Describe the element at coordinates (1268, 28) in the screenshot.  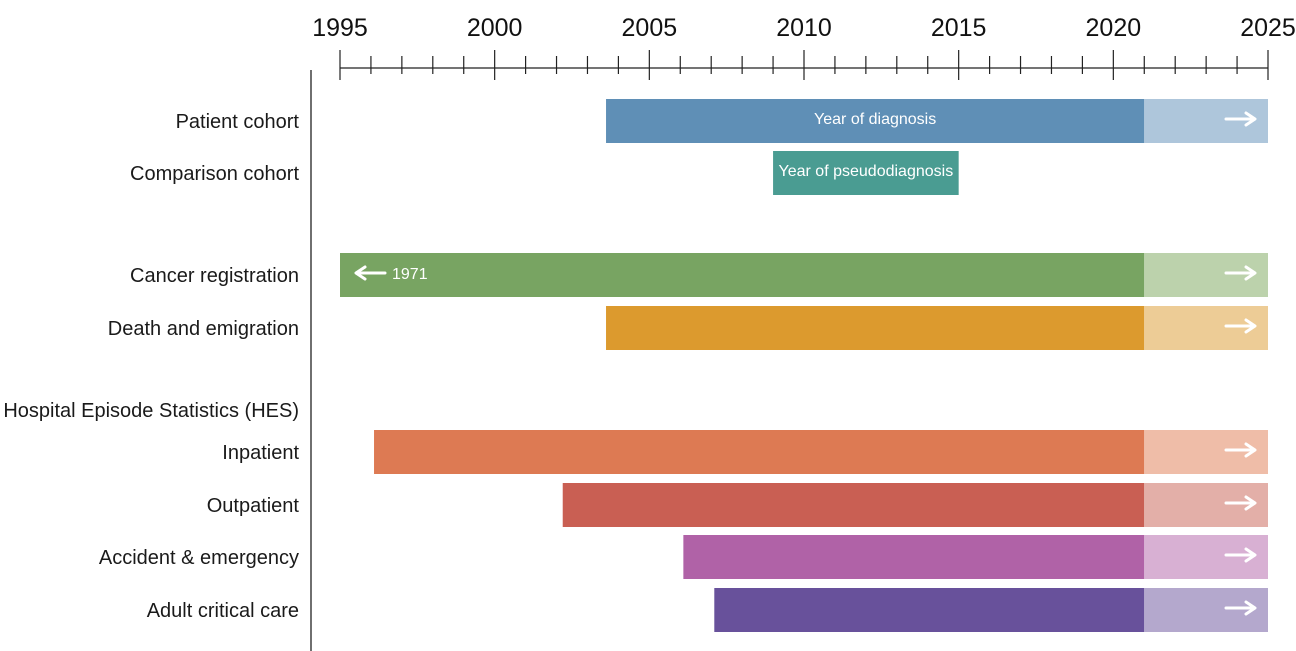
I see `x-tick-label: 2025` at that location.